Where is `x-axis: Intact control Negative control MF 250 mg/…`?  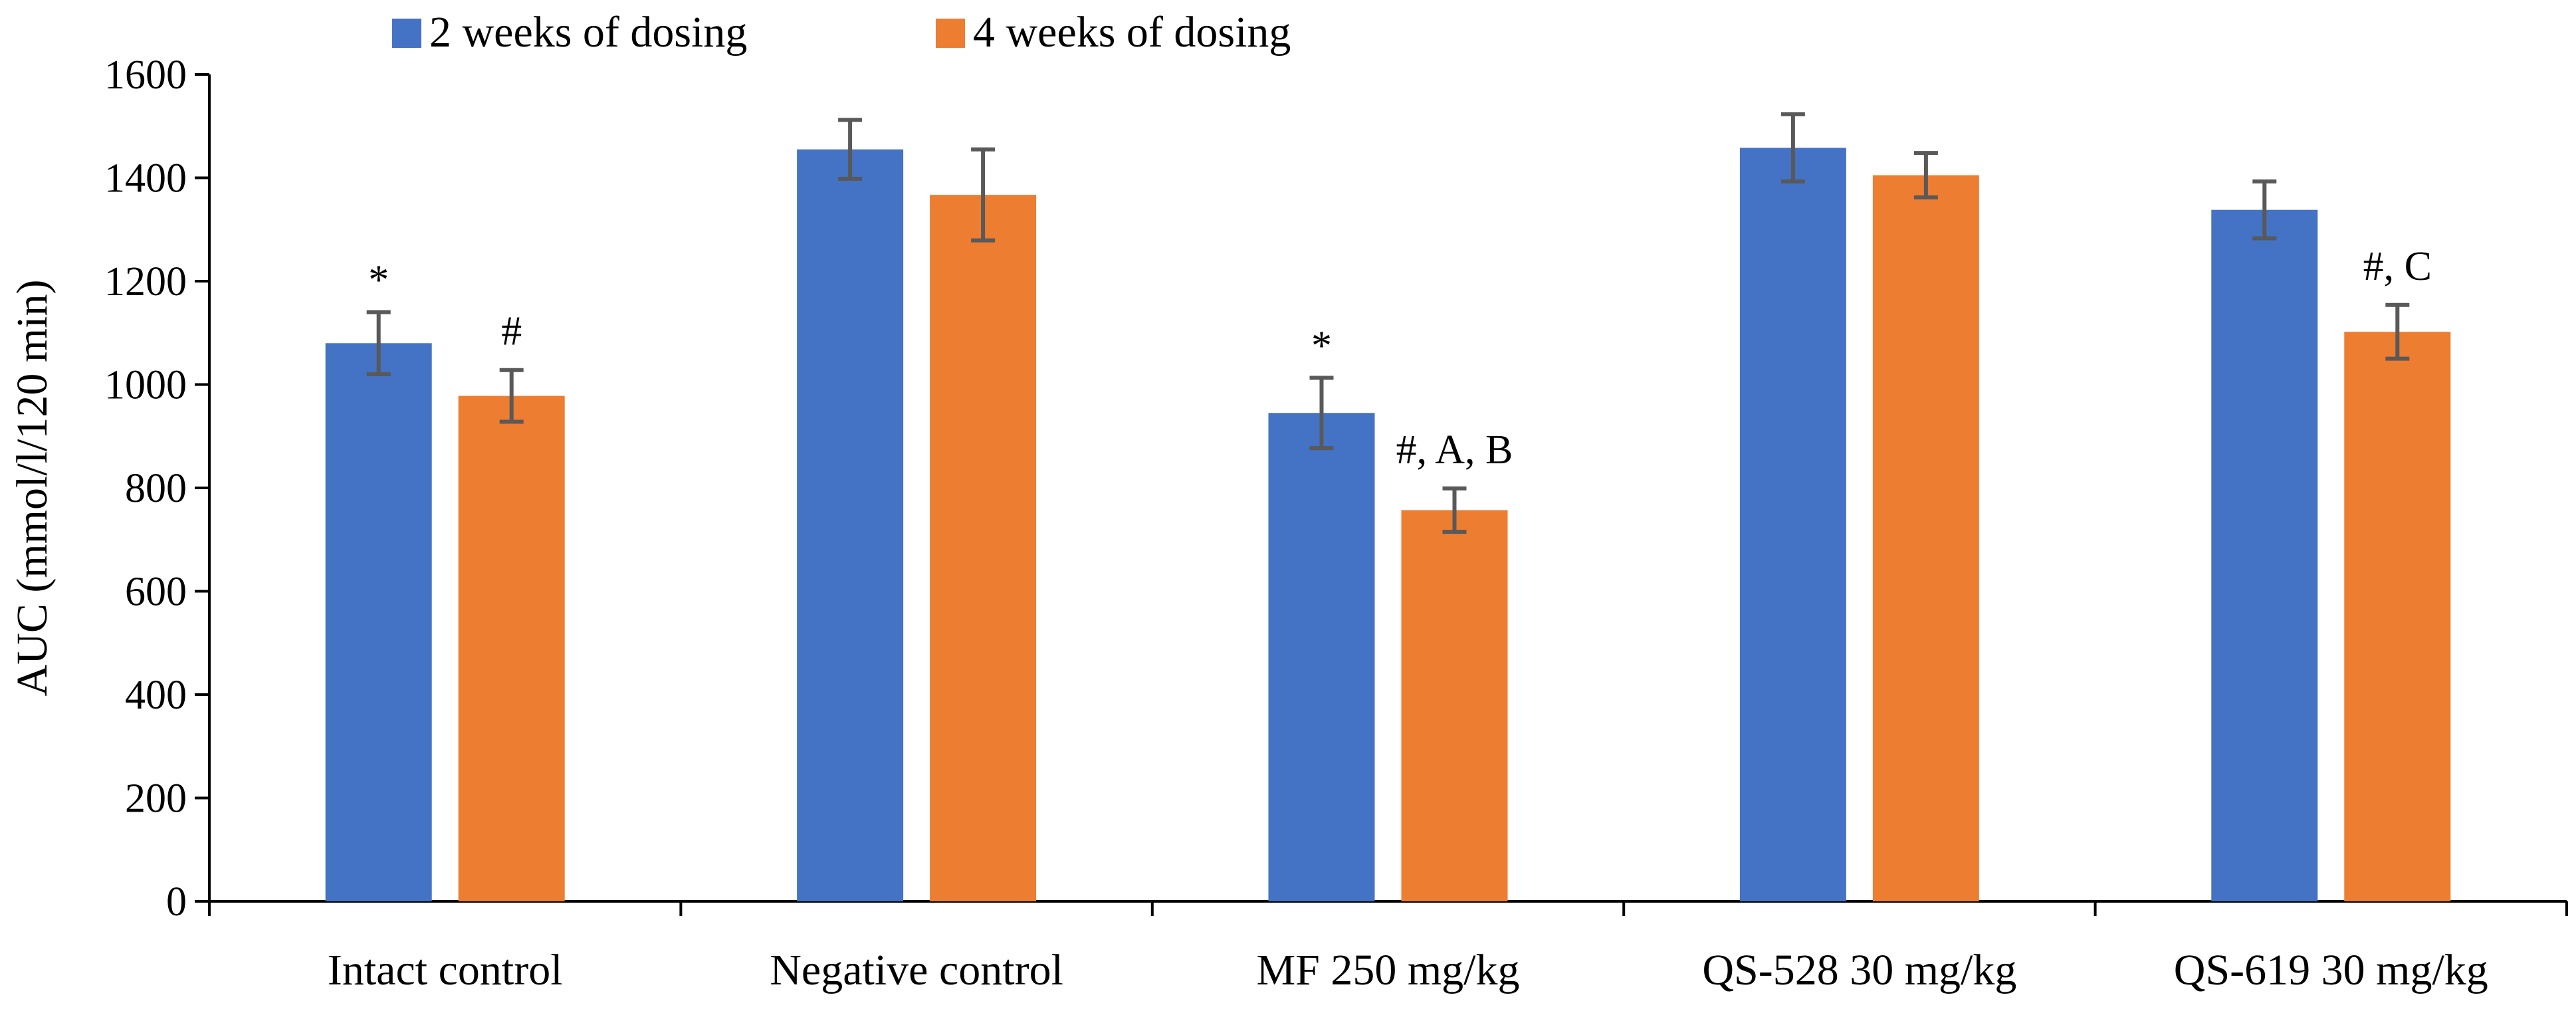 x-axis: Intact control Negative control MF 250 mg/… is located at coordinates (1388, 947).